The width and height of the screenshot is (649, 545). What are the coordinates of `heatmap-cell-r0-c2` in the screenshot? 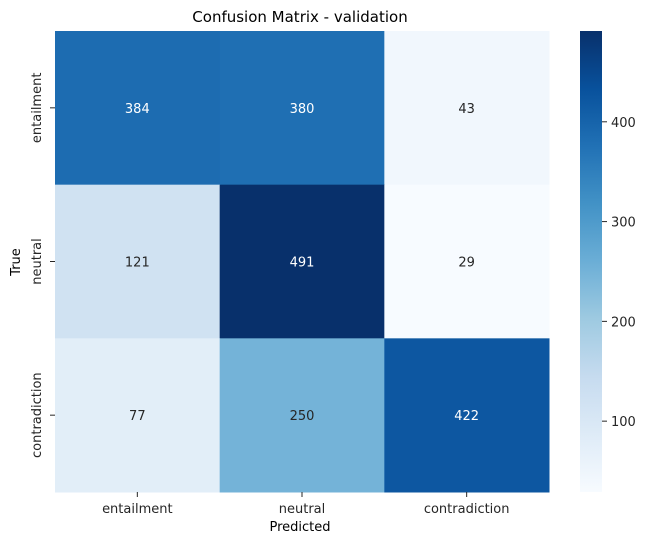 It's located at (467, 108).